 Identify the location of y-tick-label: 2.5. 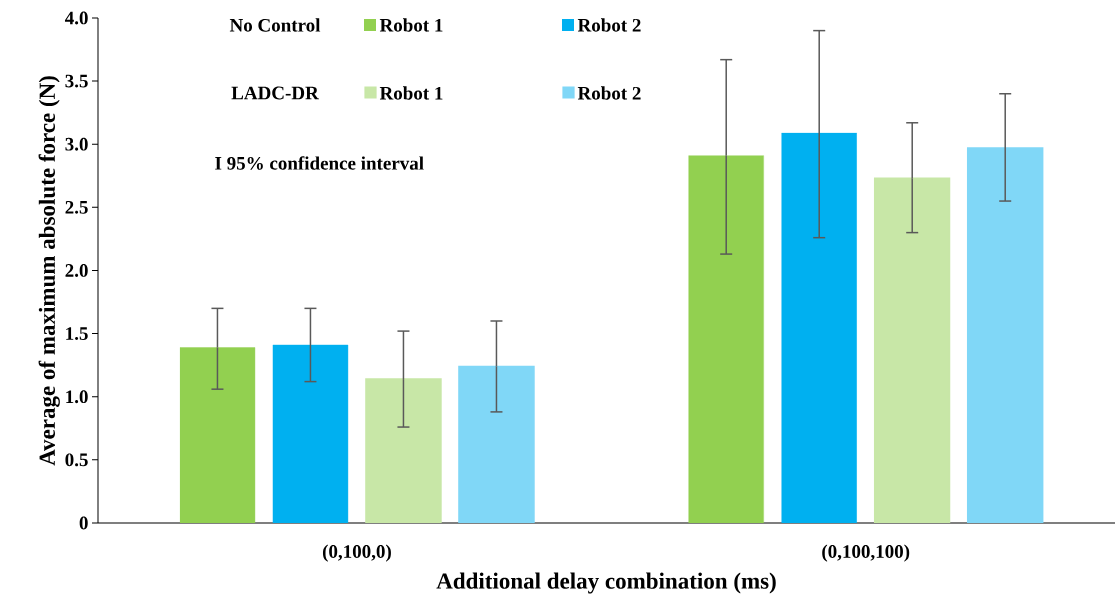
(76, 207).